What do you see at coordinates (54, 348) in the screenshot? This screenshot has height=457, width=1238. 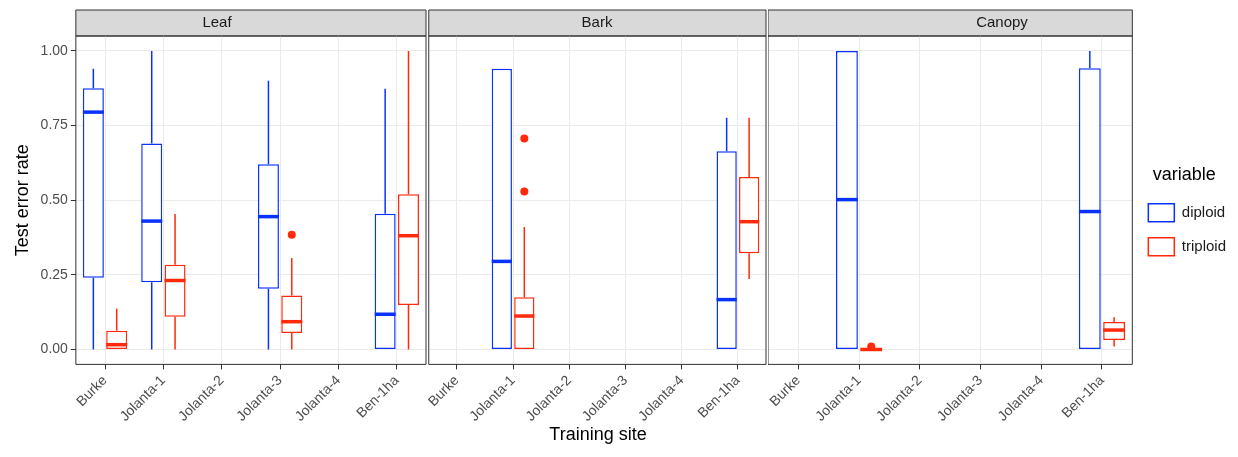 I see `y-tick-label: 0.00` at bounding box center [54, 348].